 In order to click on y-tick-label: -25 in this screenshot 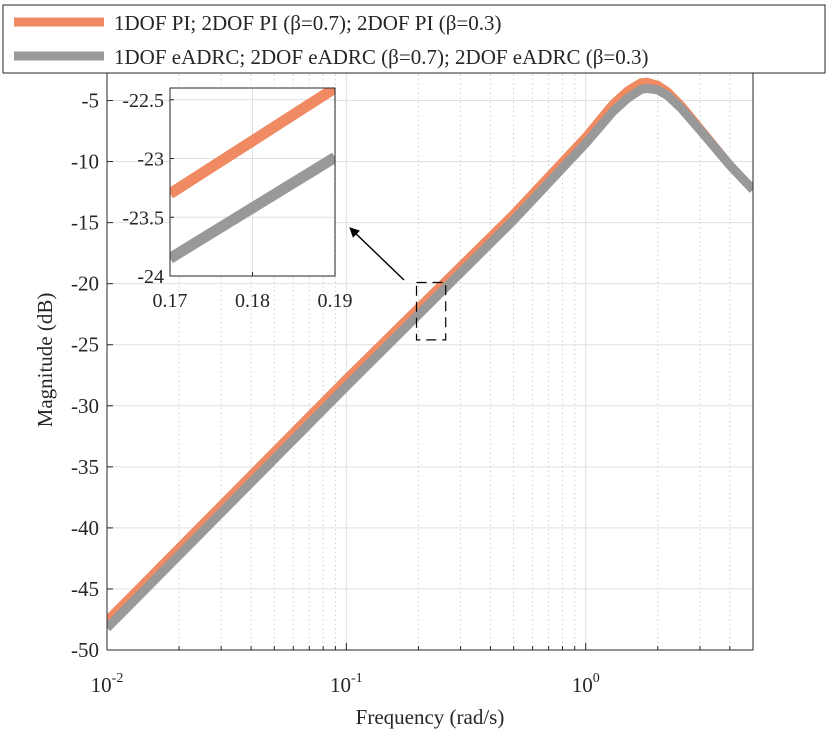, I will do `click(85, 345)`.